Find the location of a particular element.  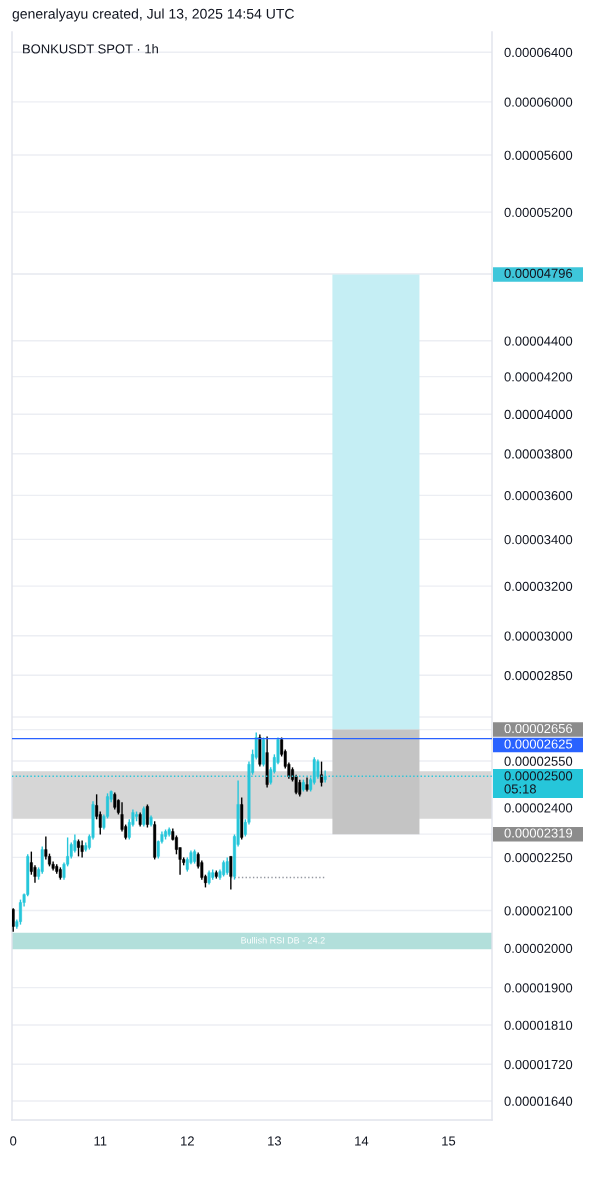

y-tick-label: 0.00004796 is located at coordinates (538, 273).